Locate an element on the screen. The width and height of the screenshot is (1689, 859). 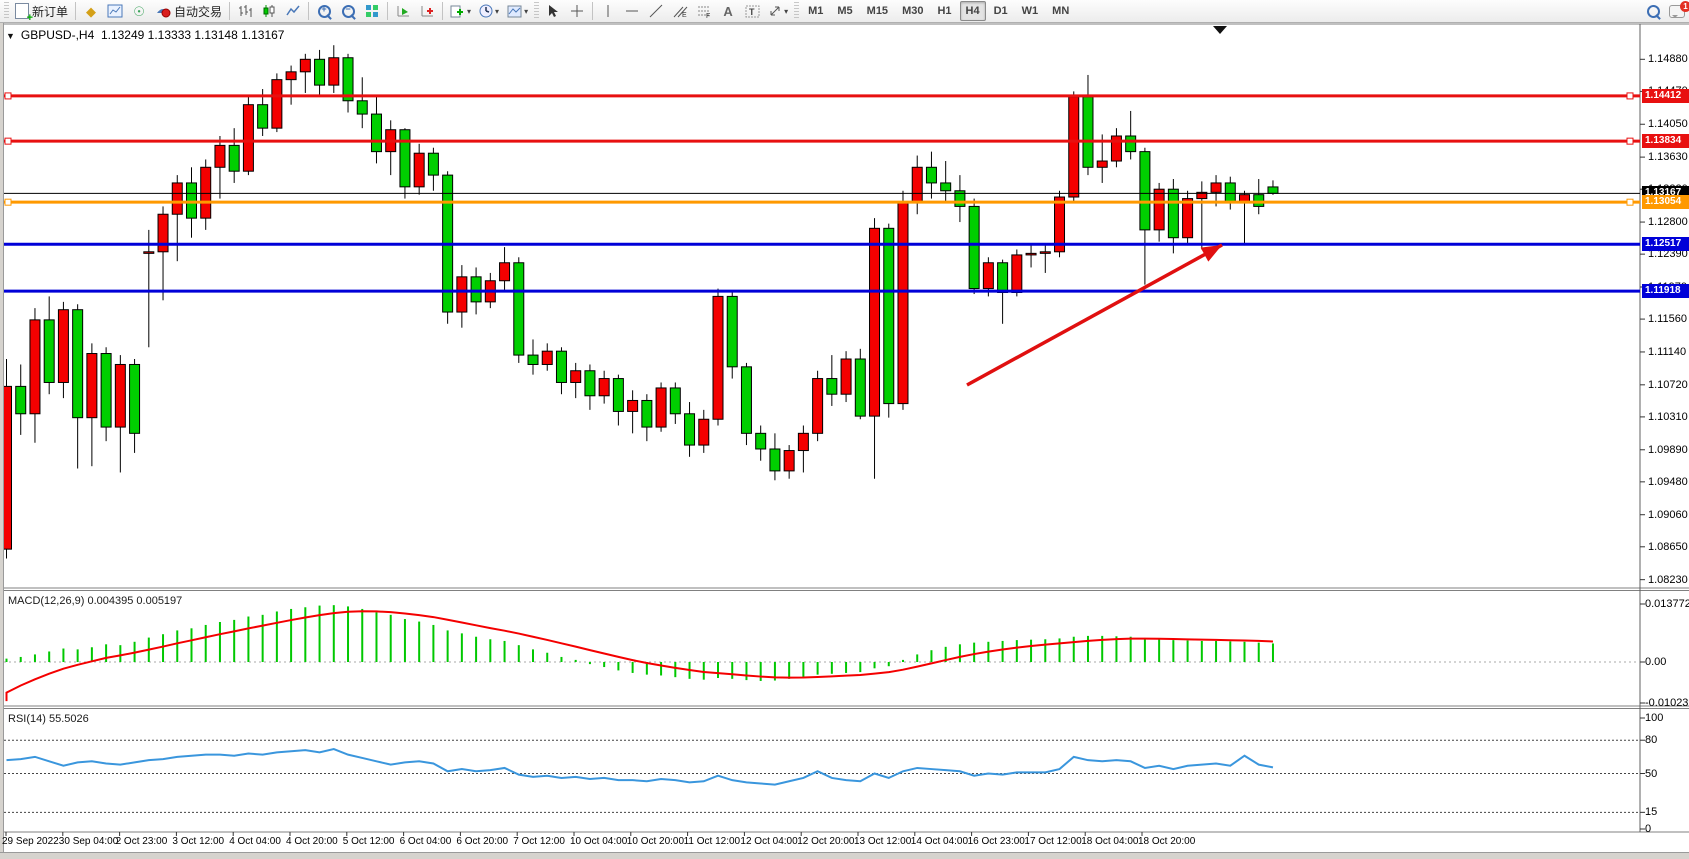
time-axis-label: 2 Oct 23:00 is located at coordinates (141, 841).